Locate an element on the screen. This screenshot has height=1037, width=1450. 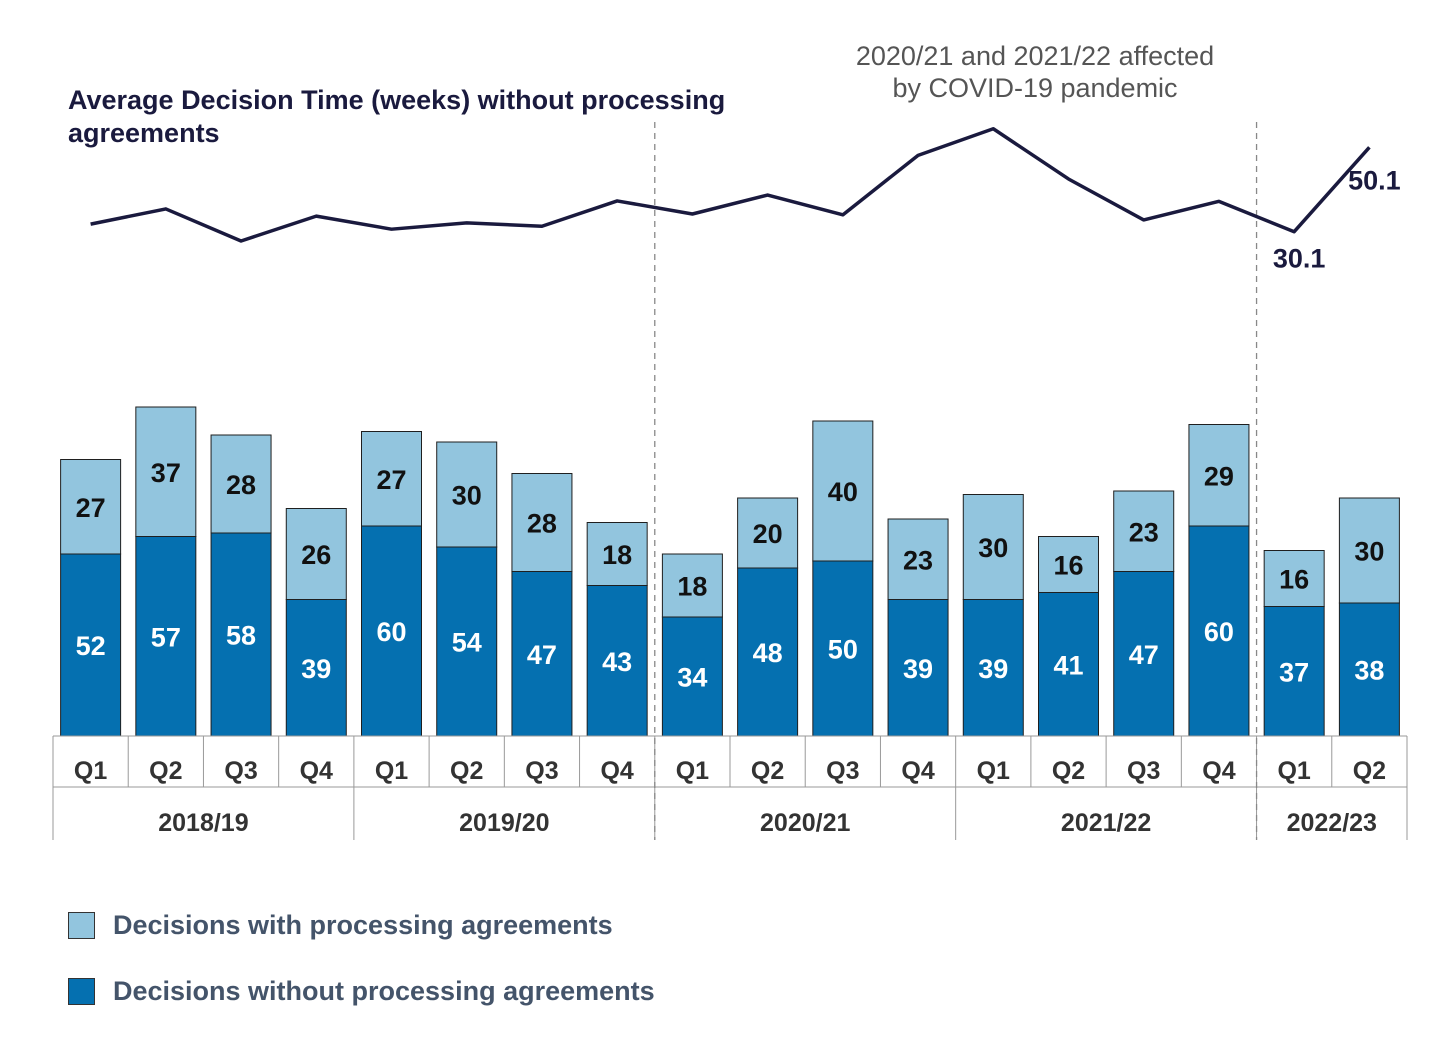
bar-label-without: 34 is located at coordinates (692, 678).